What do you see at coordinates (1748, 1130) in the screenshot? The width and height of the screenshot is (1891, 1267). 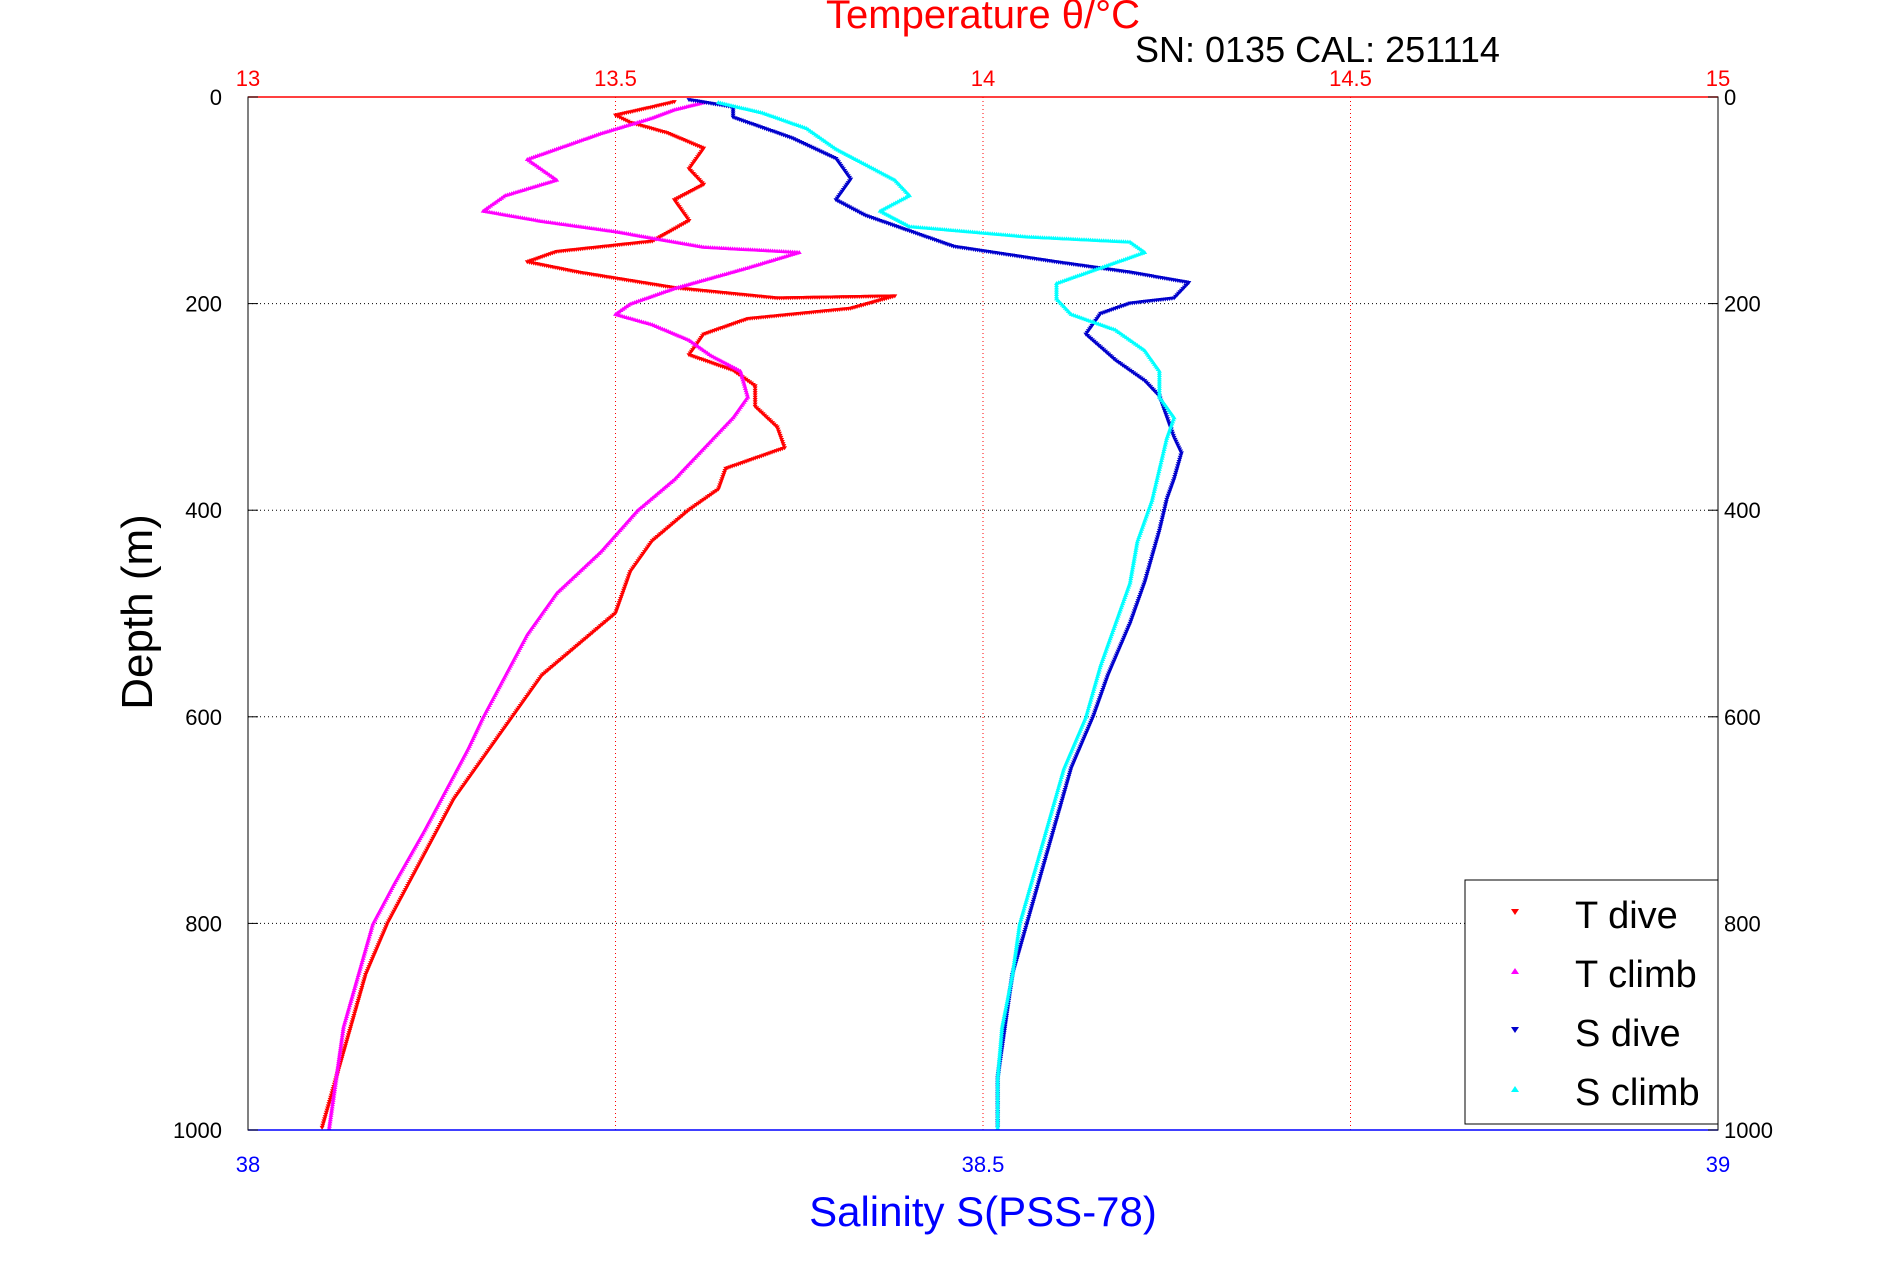 I see `depth-tick-label-right: 1000` at bounding box center [1748, 1130].